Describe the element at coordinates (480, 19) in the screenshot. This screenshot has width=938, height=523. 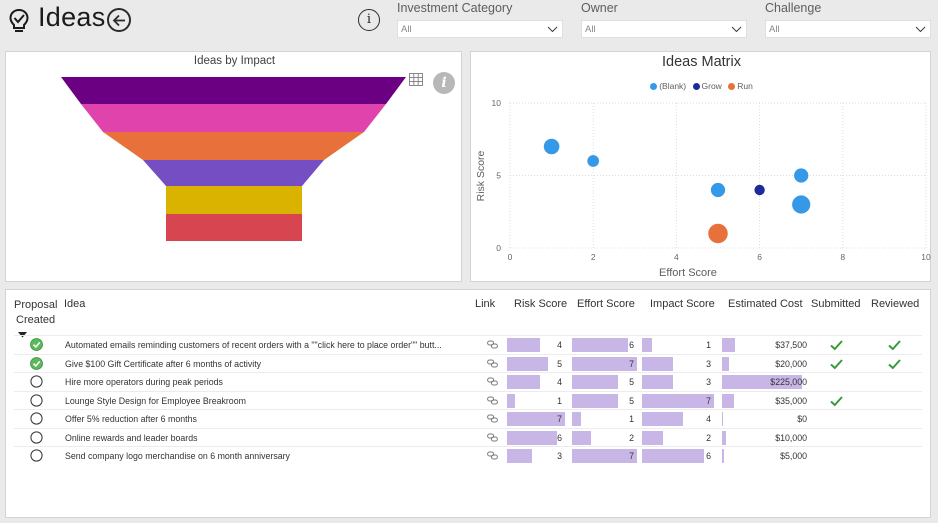
I see `investment-category-slicer: Investment Category All` at that location.